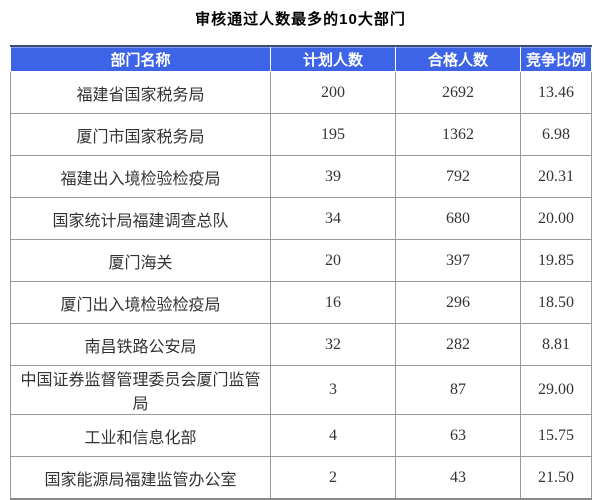  I want to click on planned-count-cell: 200, so click(333, 92).